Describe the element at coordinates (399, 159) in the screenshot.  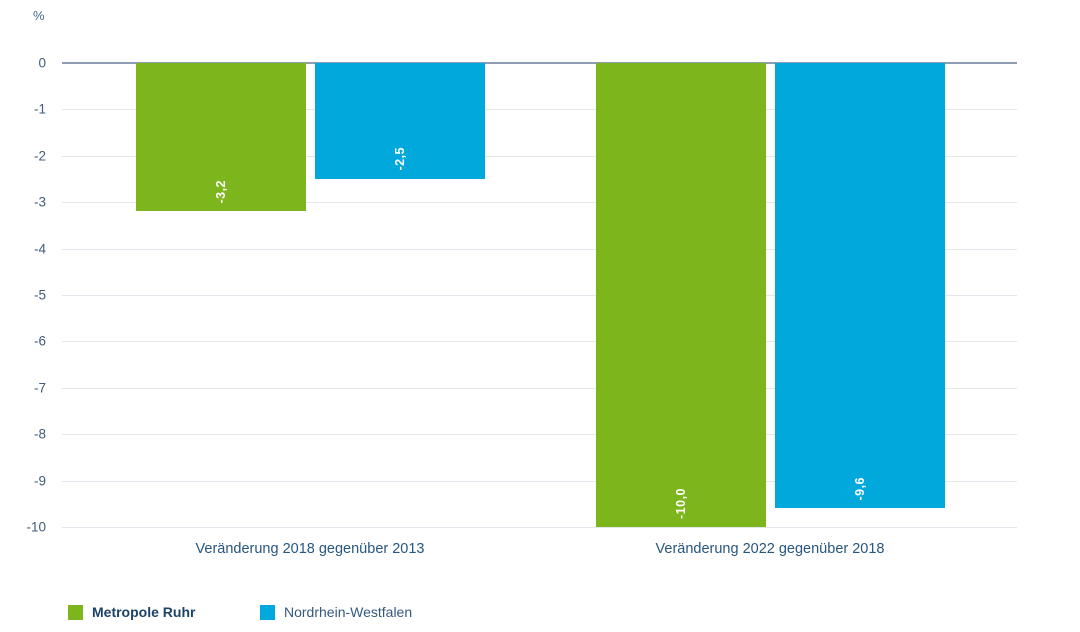
I see `bar-value-label: -2,5` at that location.